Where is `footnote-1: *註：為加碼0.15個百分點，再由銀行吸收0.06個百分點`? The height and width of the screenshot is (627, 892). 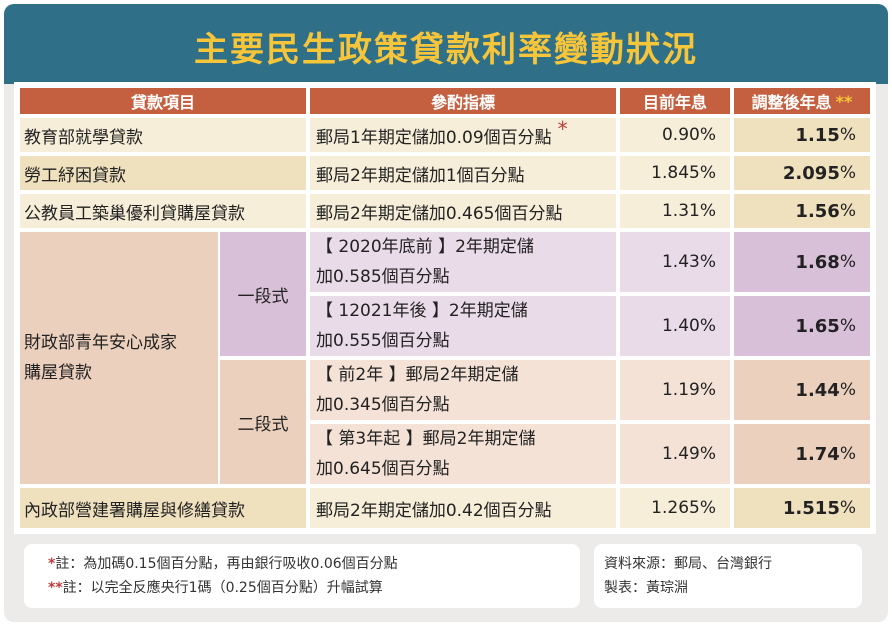 footnote-1: *註：為加碼0.15個百分點，再由銀行吸收0.06個百分點 is located at coordinates (314, 564).